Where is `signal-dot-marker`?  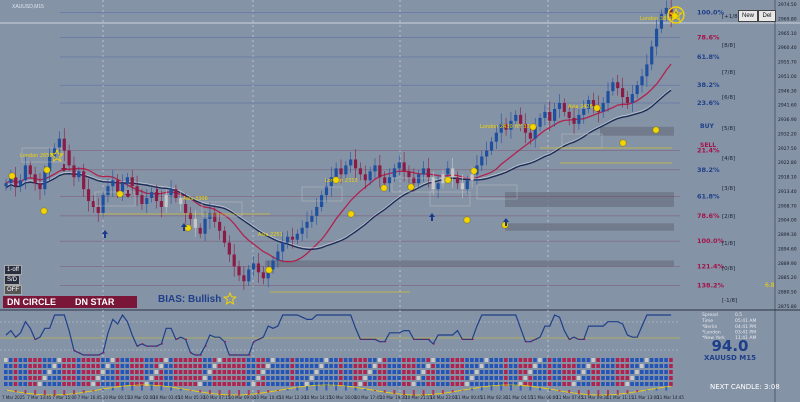
signal-dot-marker is located at coordinates (533, 127).